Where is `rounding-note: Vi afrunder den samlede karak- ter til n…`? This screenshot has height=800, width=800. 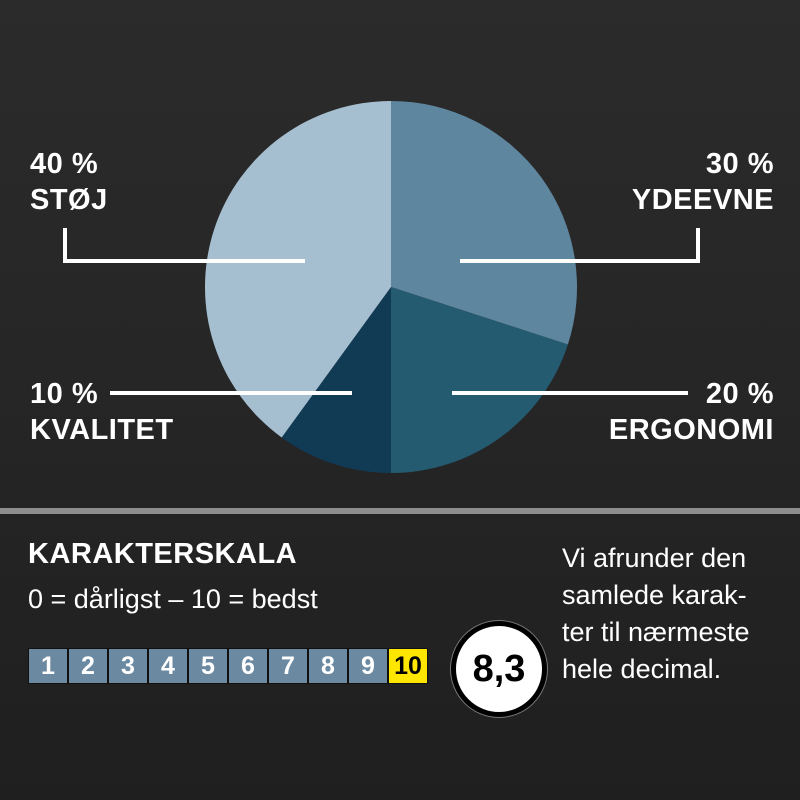 rounding-note: Vi afrunder den samlede karak- ter til n… is located at coordinates (677, 614).